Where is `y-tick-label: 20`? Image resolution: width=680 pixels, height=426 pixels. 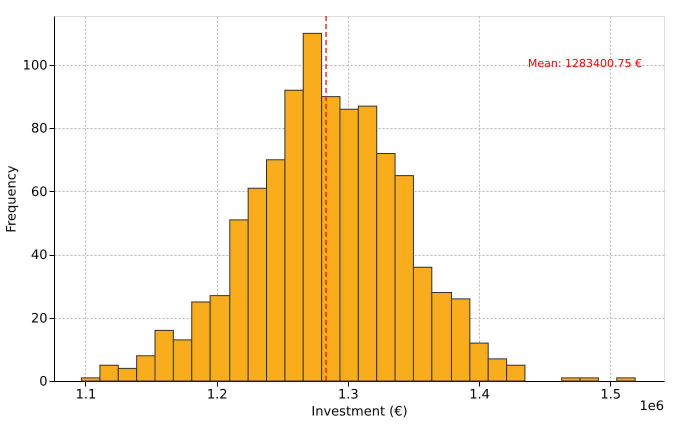 y-tick-label: 20 is located at coordinates (39, 318).